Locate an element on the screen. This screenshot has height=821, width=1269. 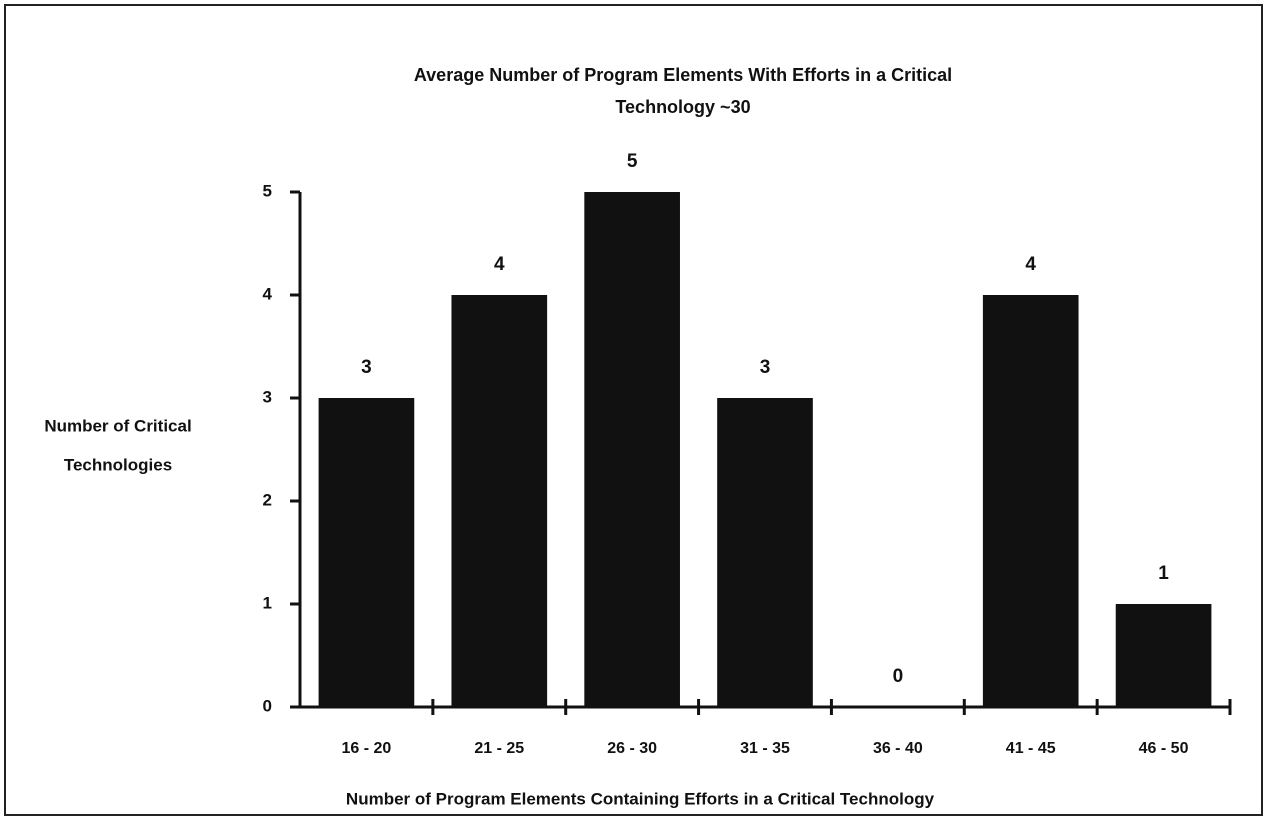
x-tick-label: 21 - 25 is located at coordinates (499, 748).